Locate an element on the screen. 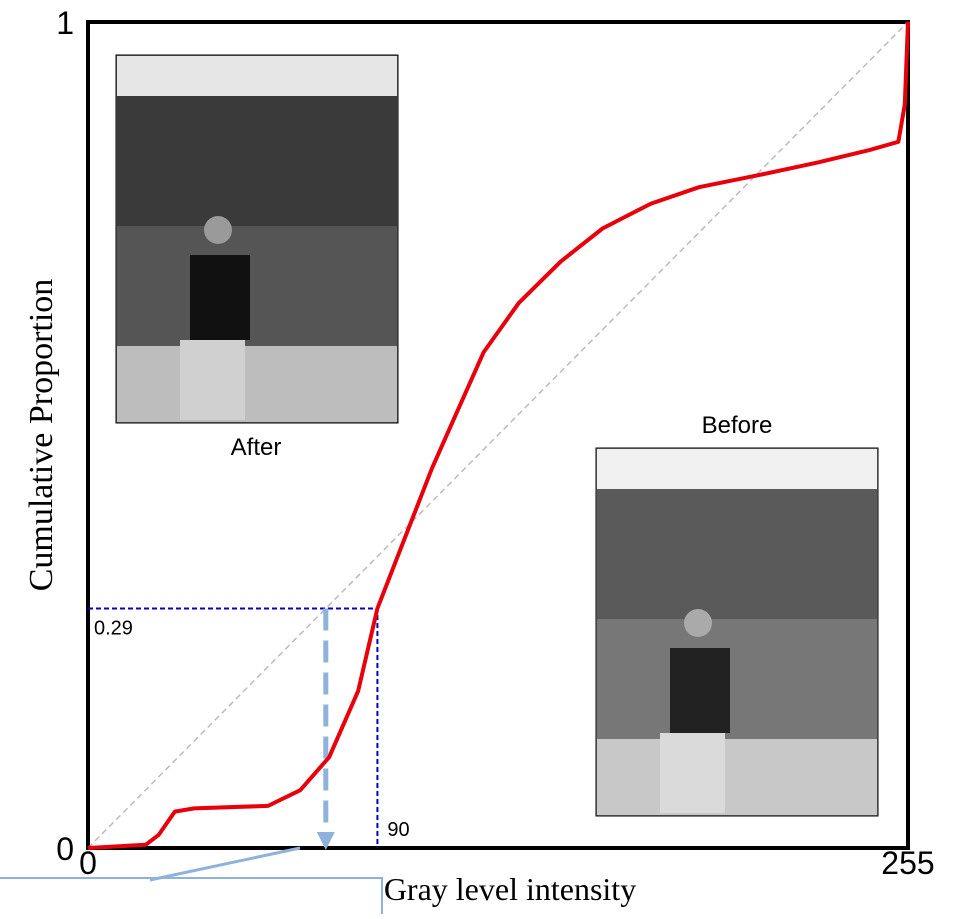 Image resolution: width=955 pixels, height=919 pixels. callout is located at coordinates (191, 882).